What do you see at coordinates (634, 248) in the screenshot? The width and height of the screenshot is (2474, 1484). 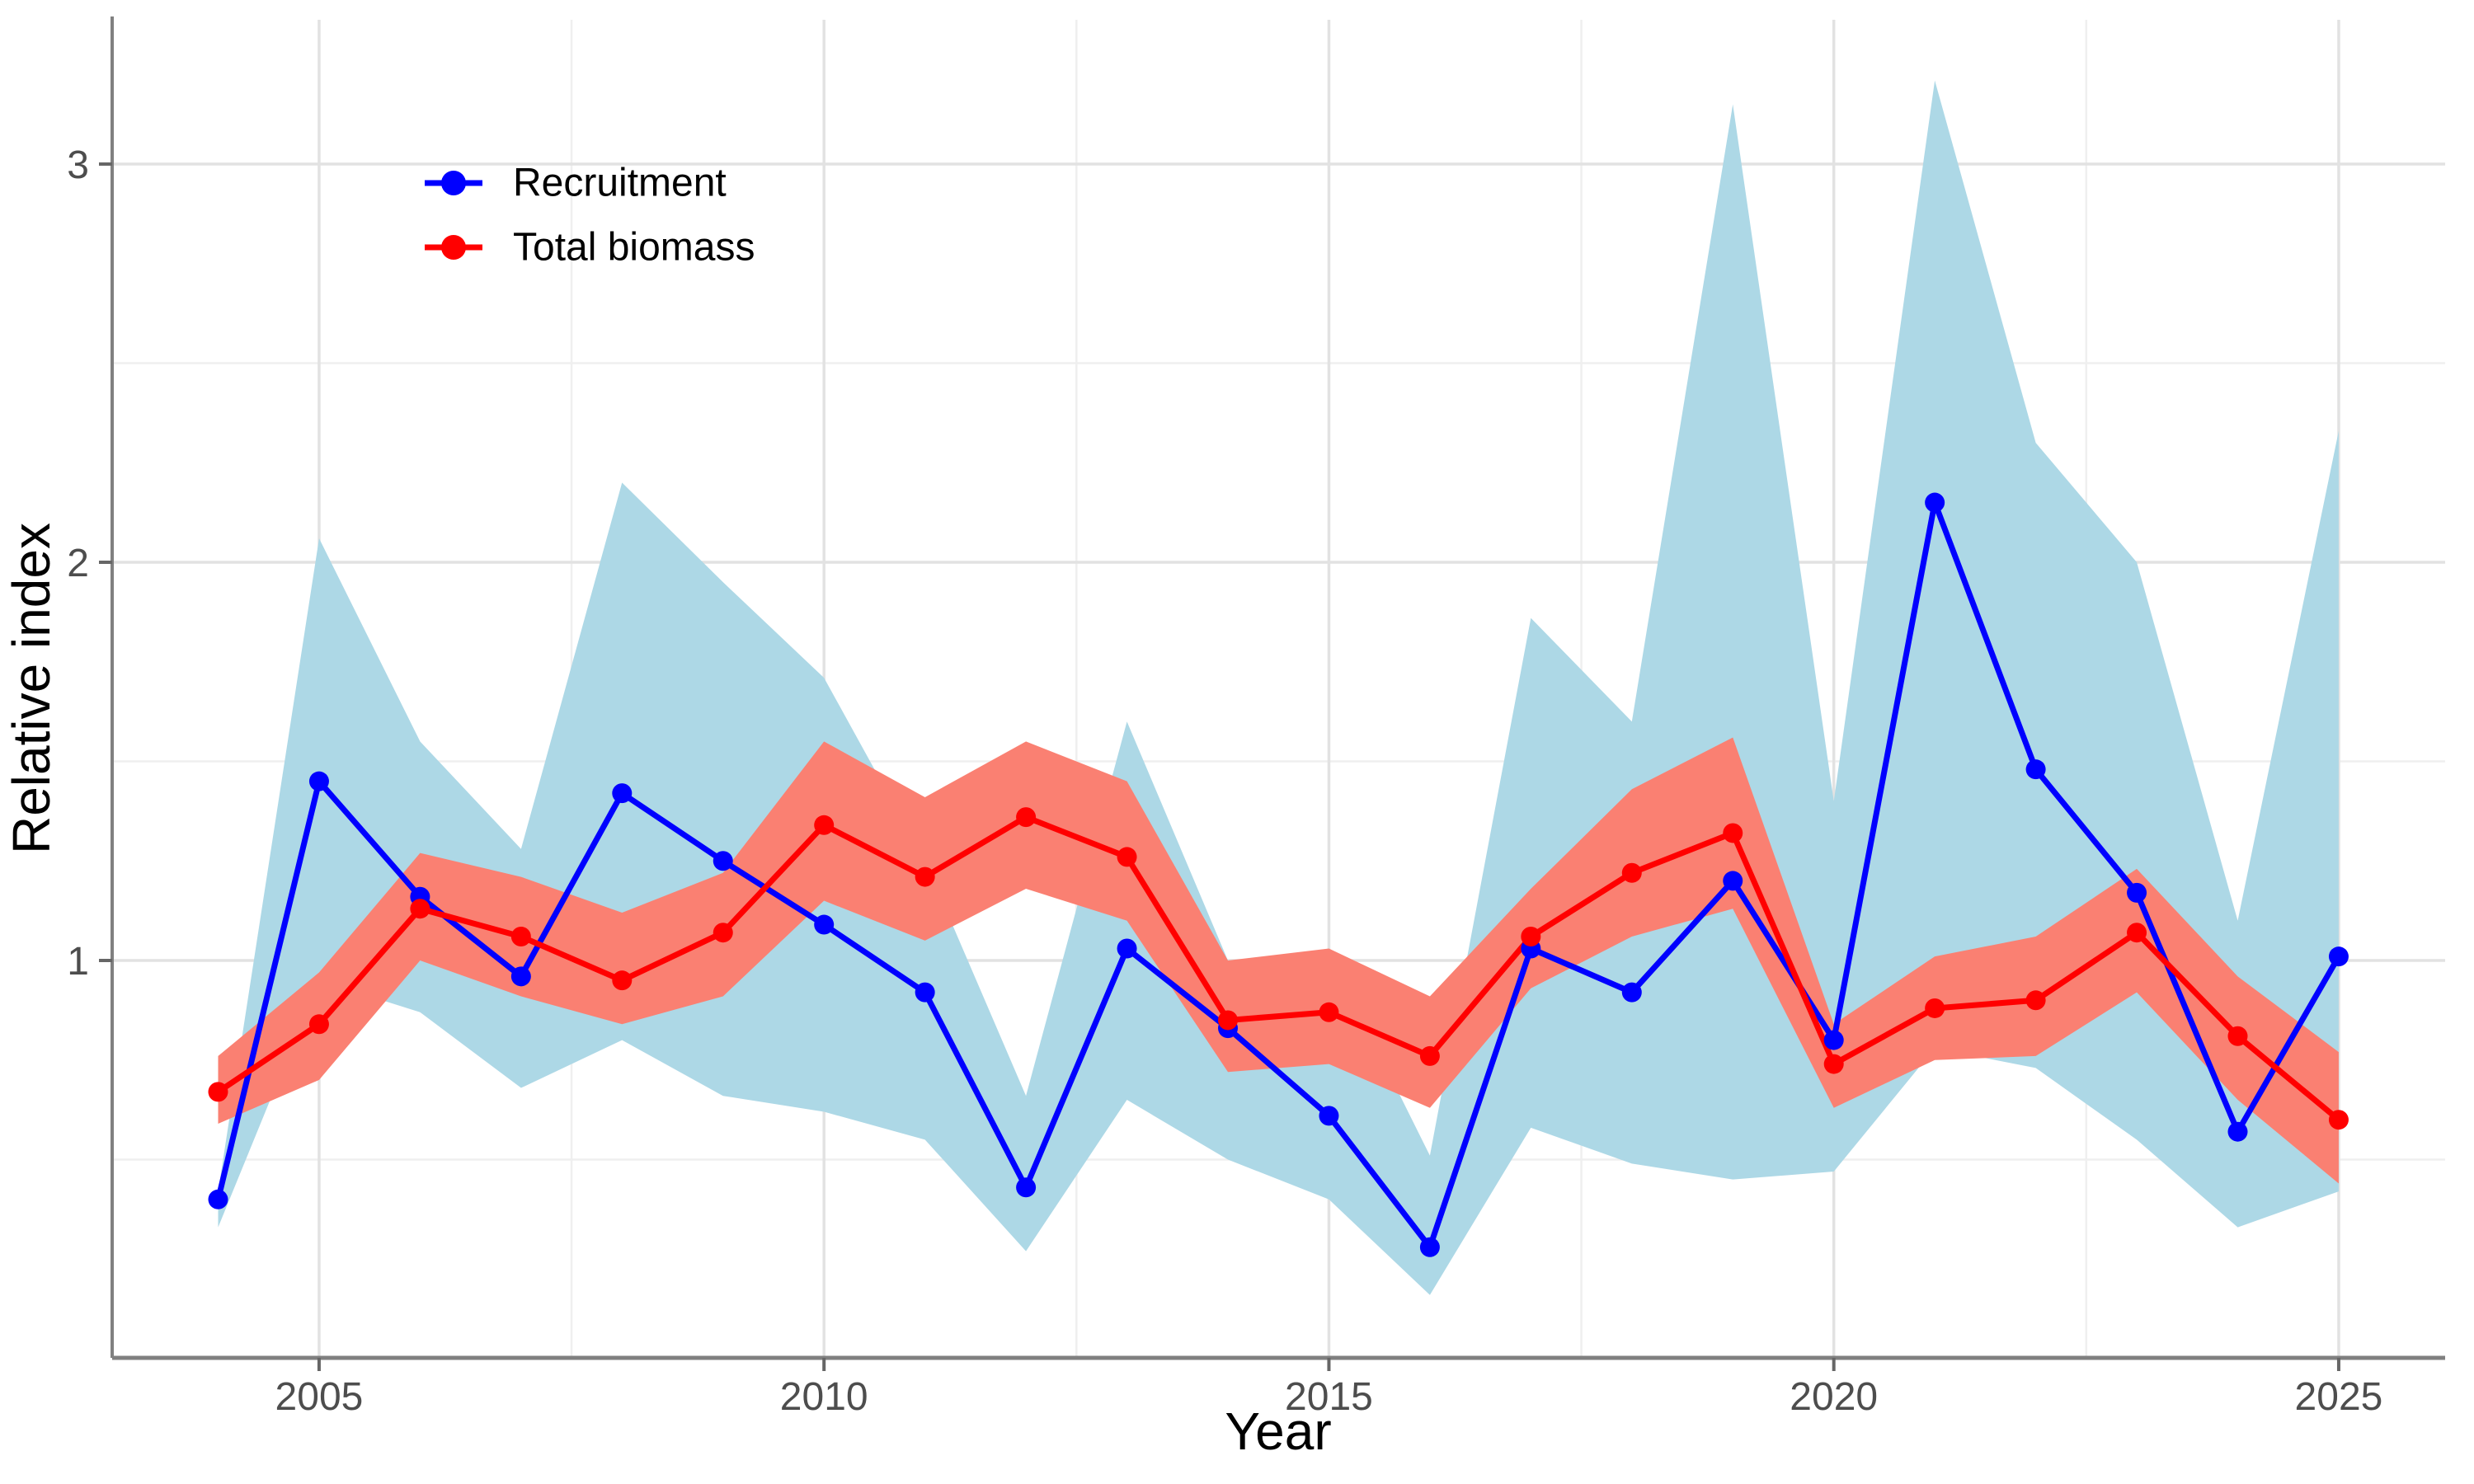 I see `legend-label-total-biomass: Total biomass` at bounding box center [634, 248].